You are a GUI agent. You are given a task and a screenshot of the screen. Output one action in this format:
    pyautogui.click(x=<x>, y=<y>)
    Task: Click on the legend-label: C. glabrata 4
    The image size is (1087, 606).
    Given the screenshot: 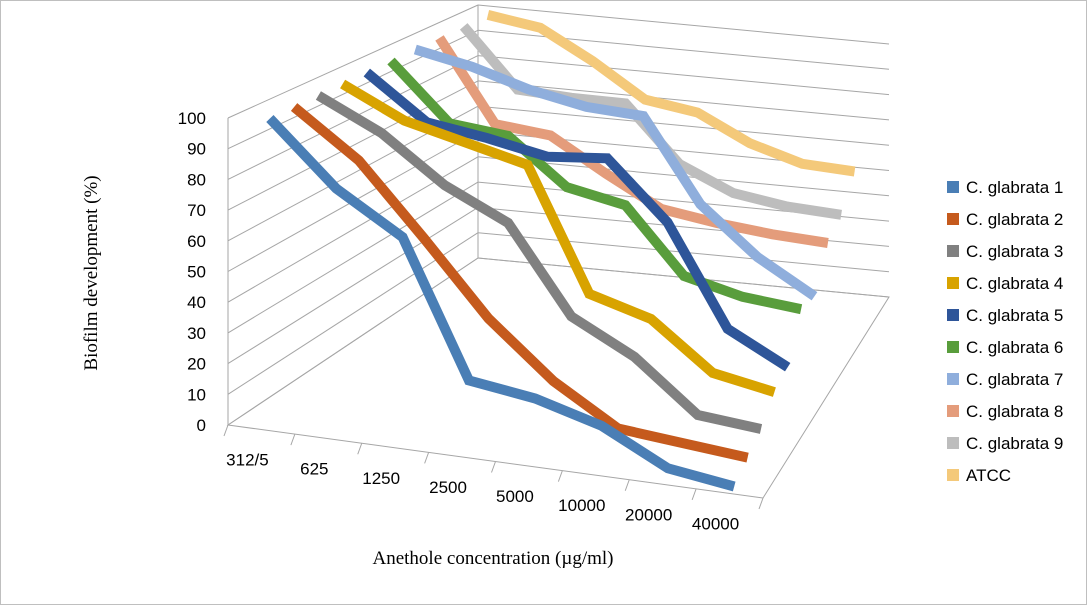 What is the action you would take?
    pyautogui.click(x=1014, y=283)
    